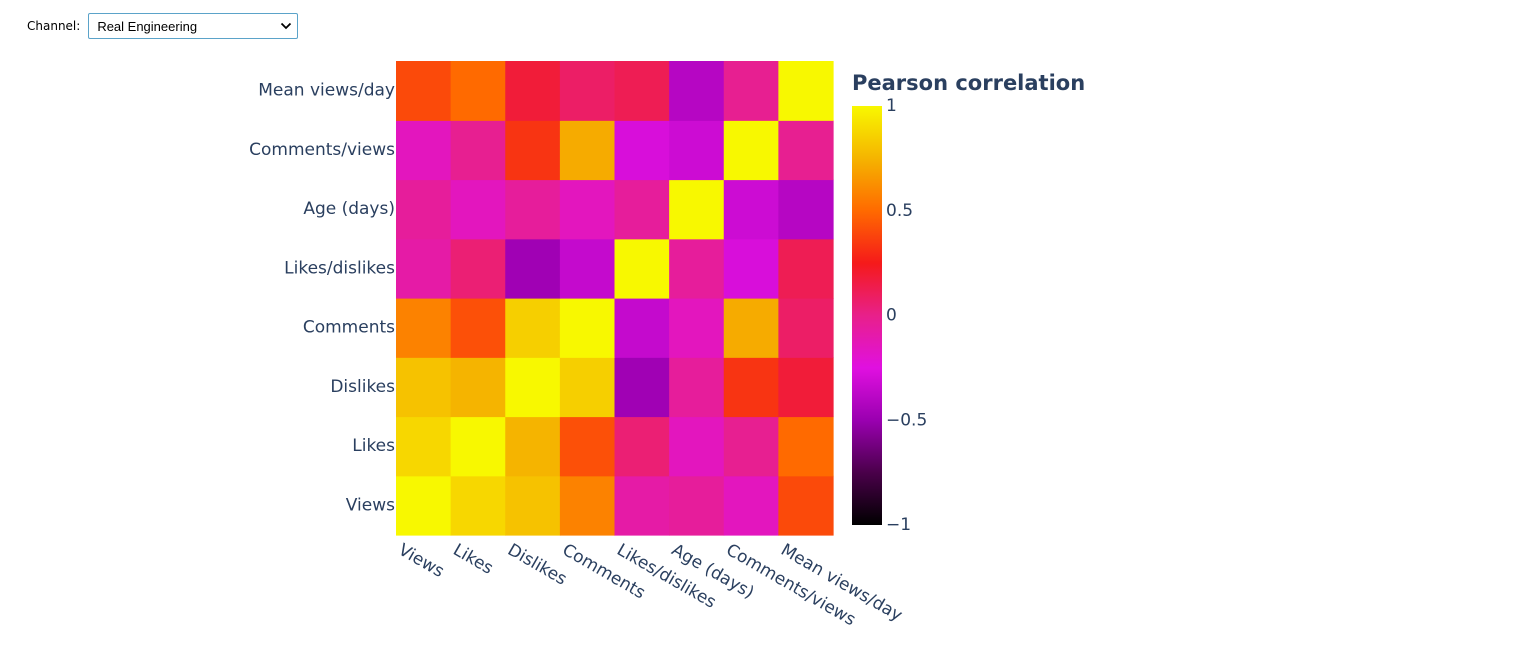 Image resolution: width=1533 pixels, height=648 pixels. Describe the element at coordinates (326, 91) in the screenshot. I see `y-tick-label: Mean views/day` at that location.